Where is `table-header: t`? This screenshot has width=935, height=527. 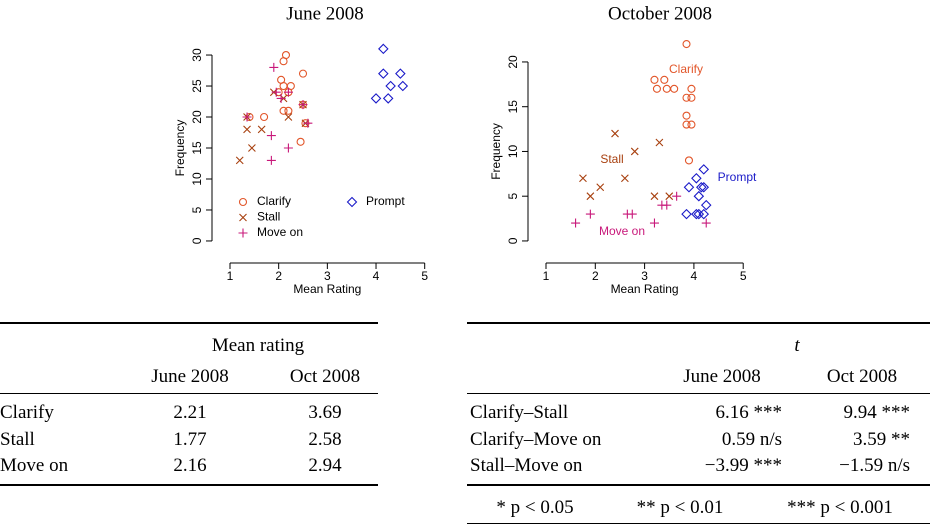
table-header: t is located at coordinates (797, 345).